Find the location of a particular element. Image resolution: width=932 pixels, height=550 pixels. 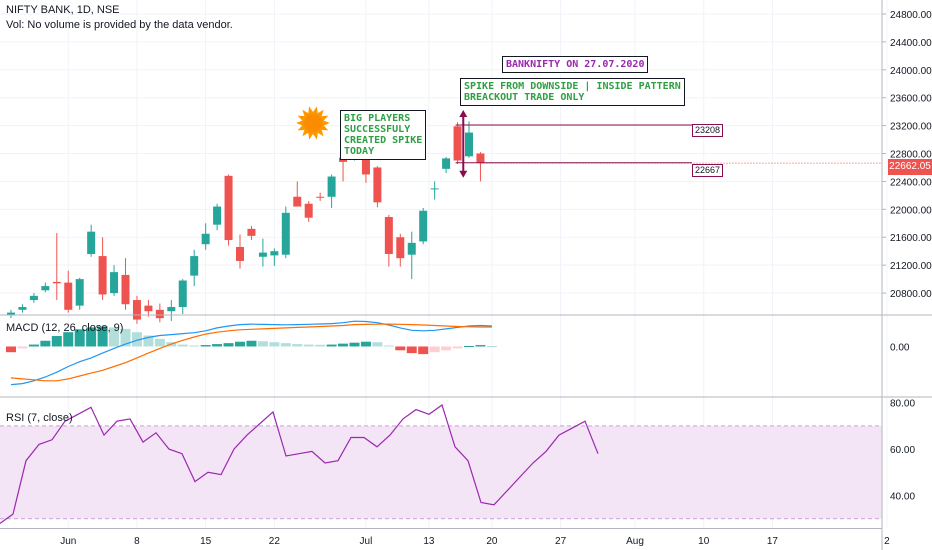

annotation-banknifty-date: BANKNIFTY ON 27.07.2020 is located at coordinates (575, 64).